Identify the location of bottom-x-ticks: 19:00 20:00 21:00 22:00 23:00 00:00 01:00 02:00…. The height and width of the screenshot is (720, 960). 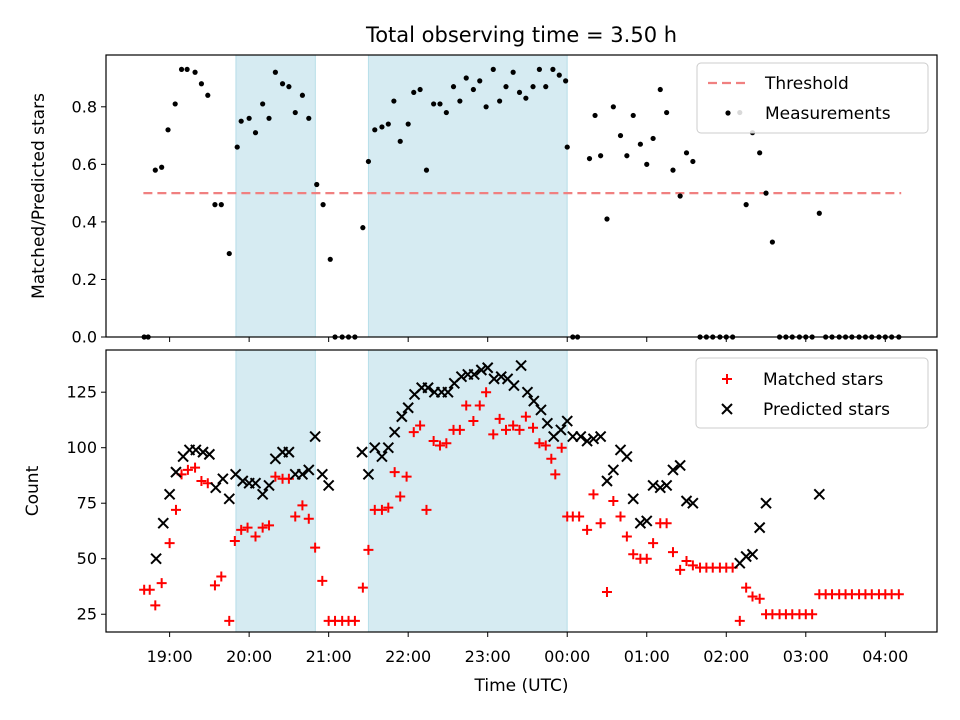
(527, 649).